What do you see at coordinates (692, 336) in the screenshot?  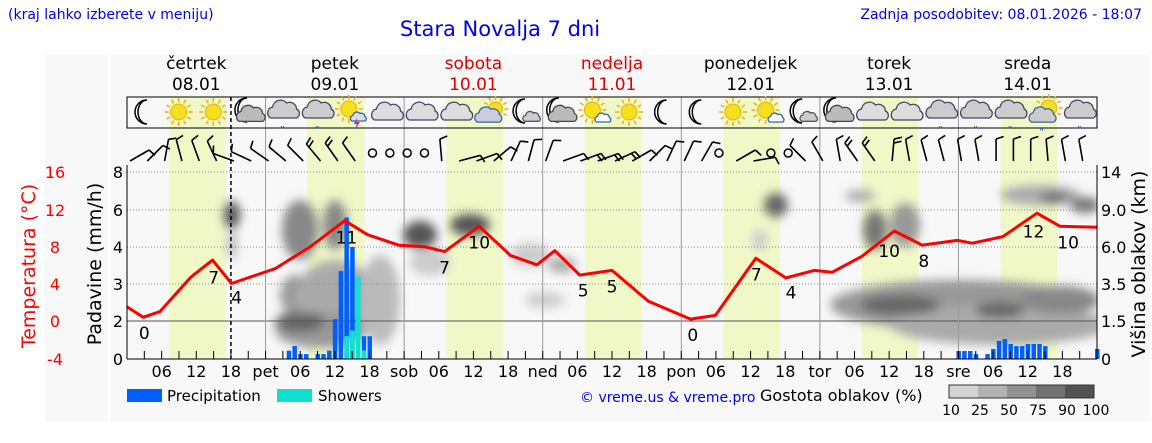 I see `temperature-label: 0` at bounding box center [692, 336].